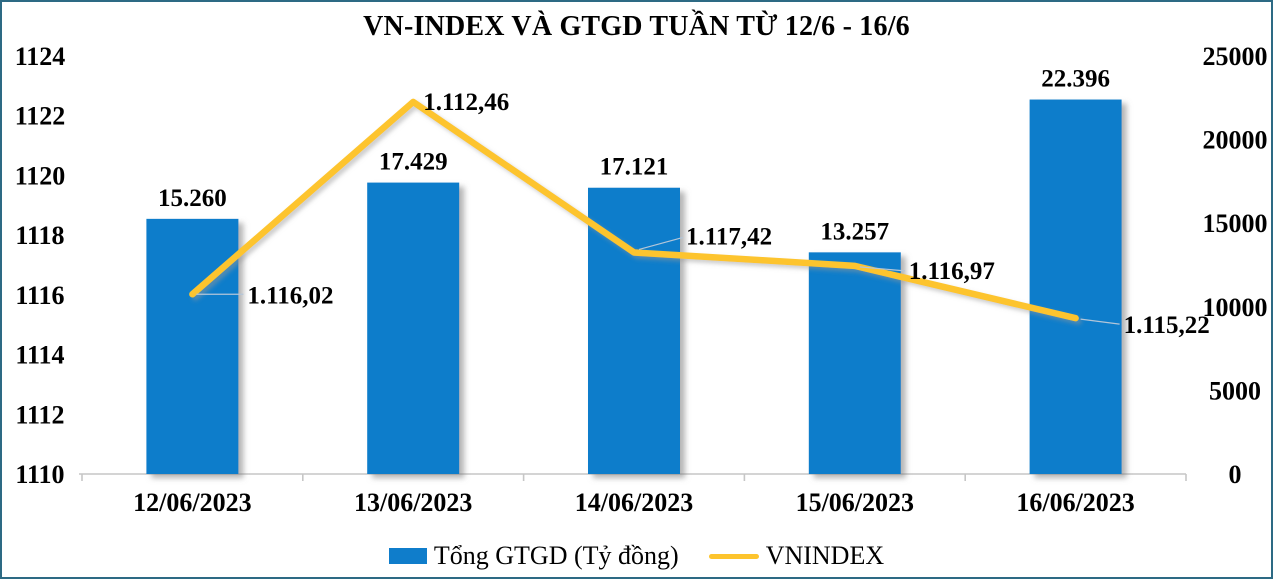  I want to click on x-axis-date-label: 14/06/2023, so click(634, 502).